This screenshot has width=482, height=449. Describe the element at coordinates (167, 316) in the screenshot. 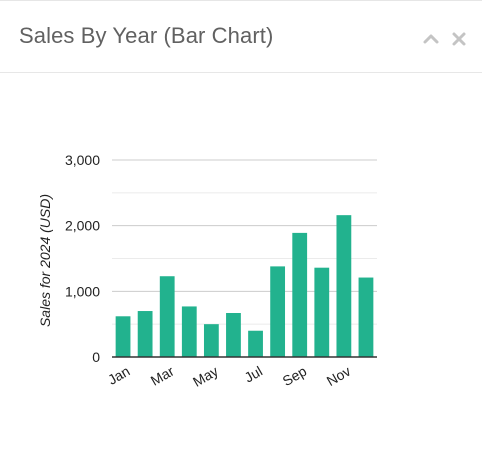

I see `bar-mar` at that location.